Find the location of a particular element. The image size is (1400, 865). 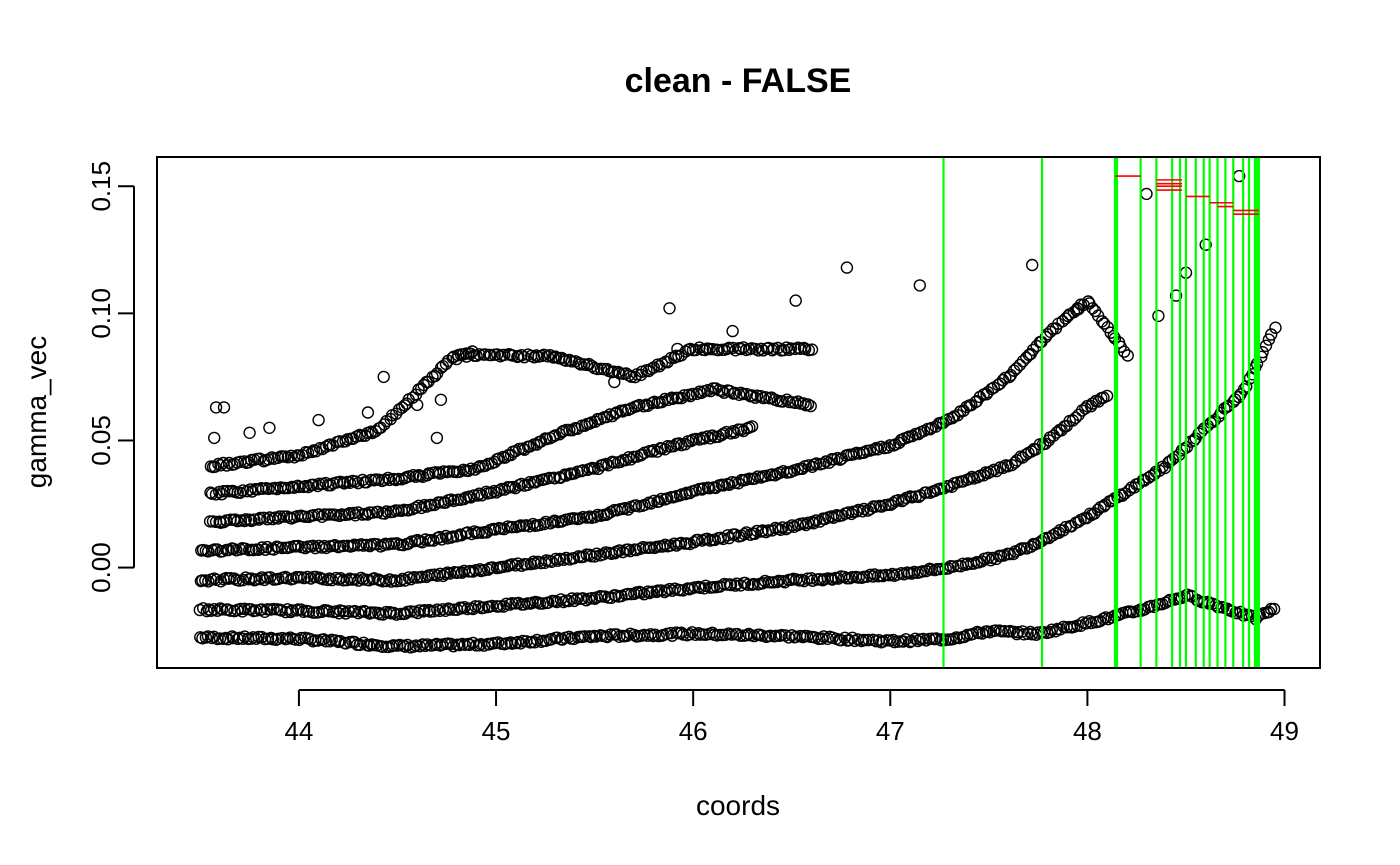

y-tick-label: 0.00 is located at coordinates (101, 567).